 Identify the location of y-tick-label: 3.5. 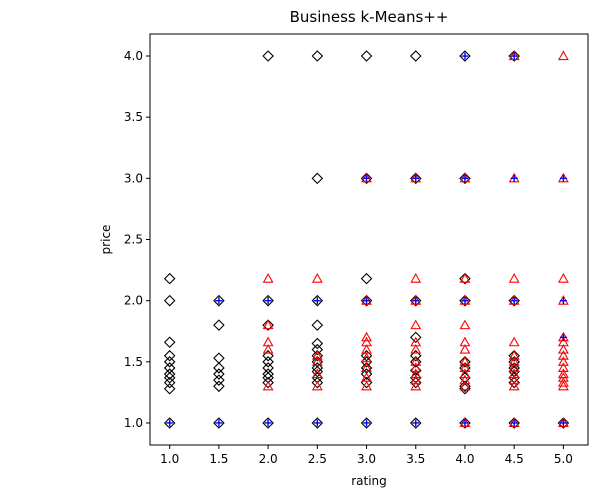
(133, 117).